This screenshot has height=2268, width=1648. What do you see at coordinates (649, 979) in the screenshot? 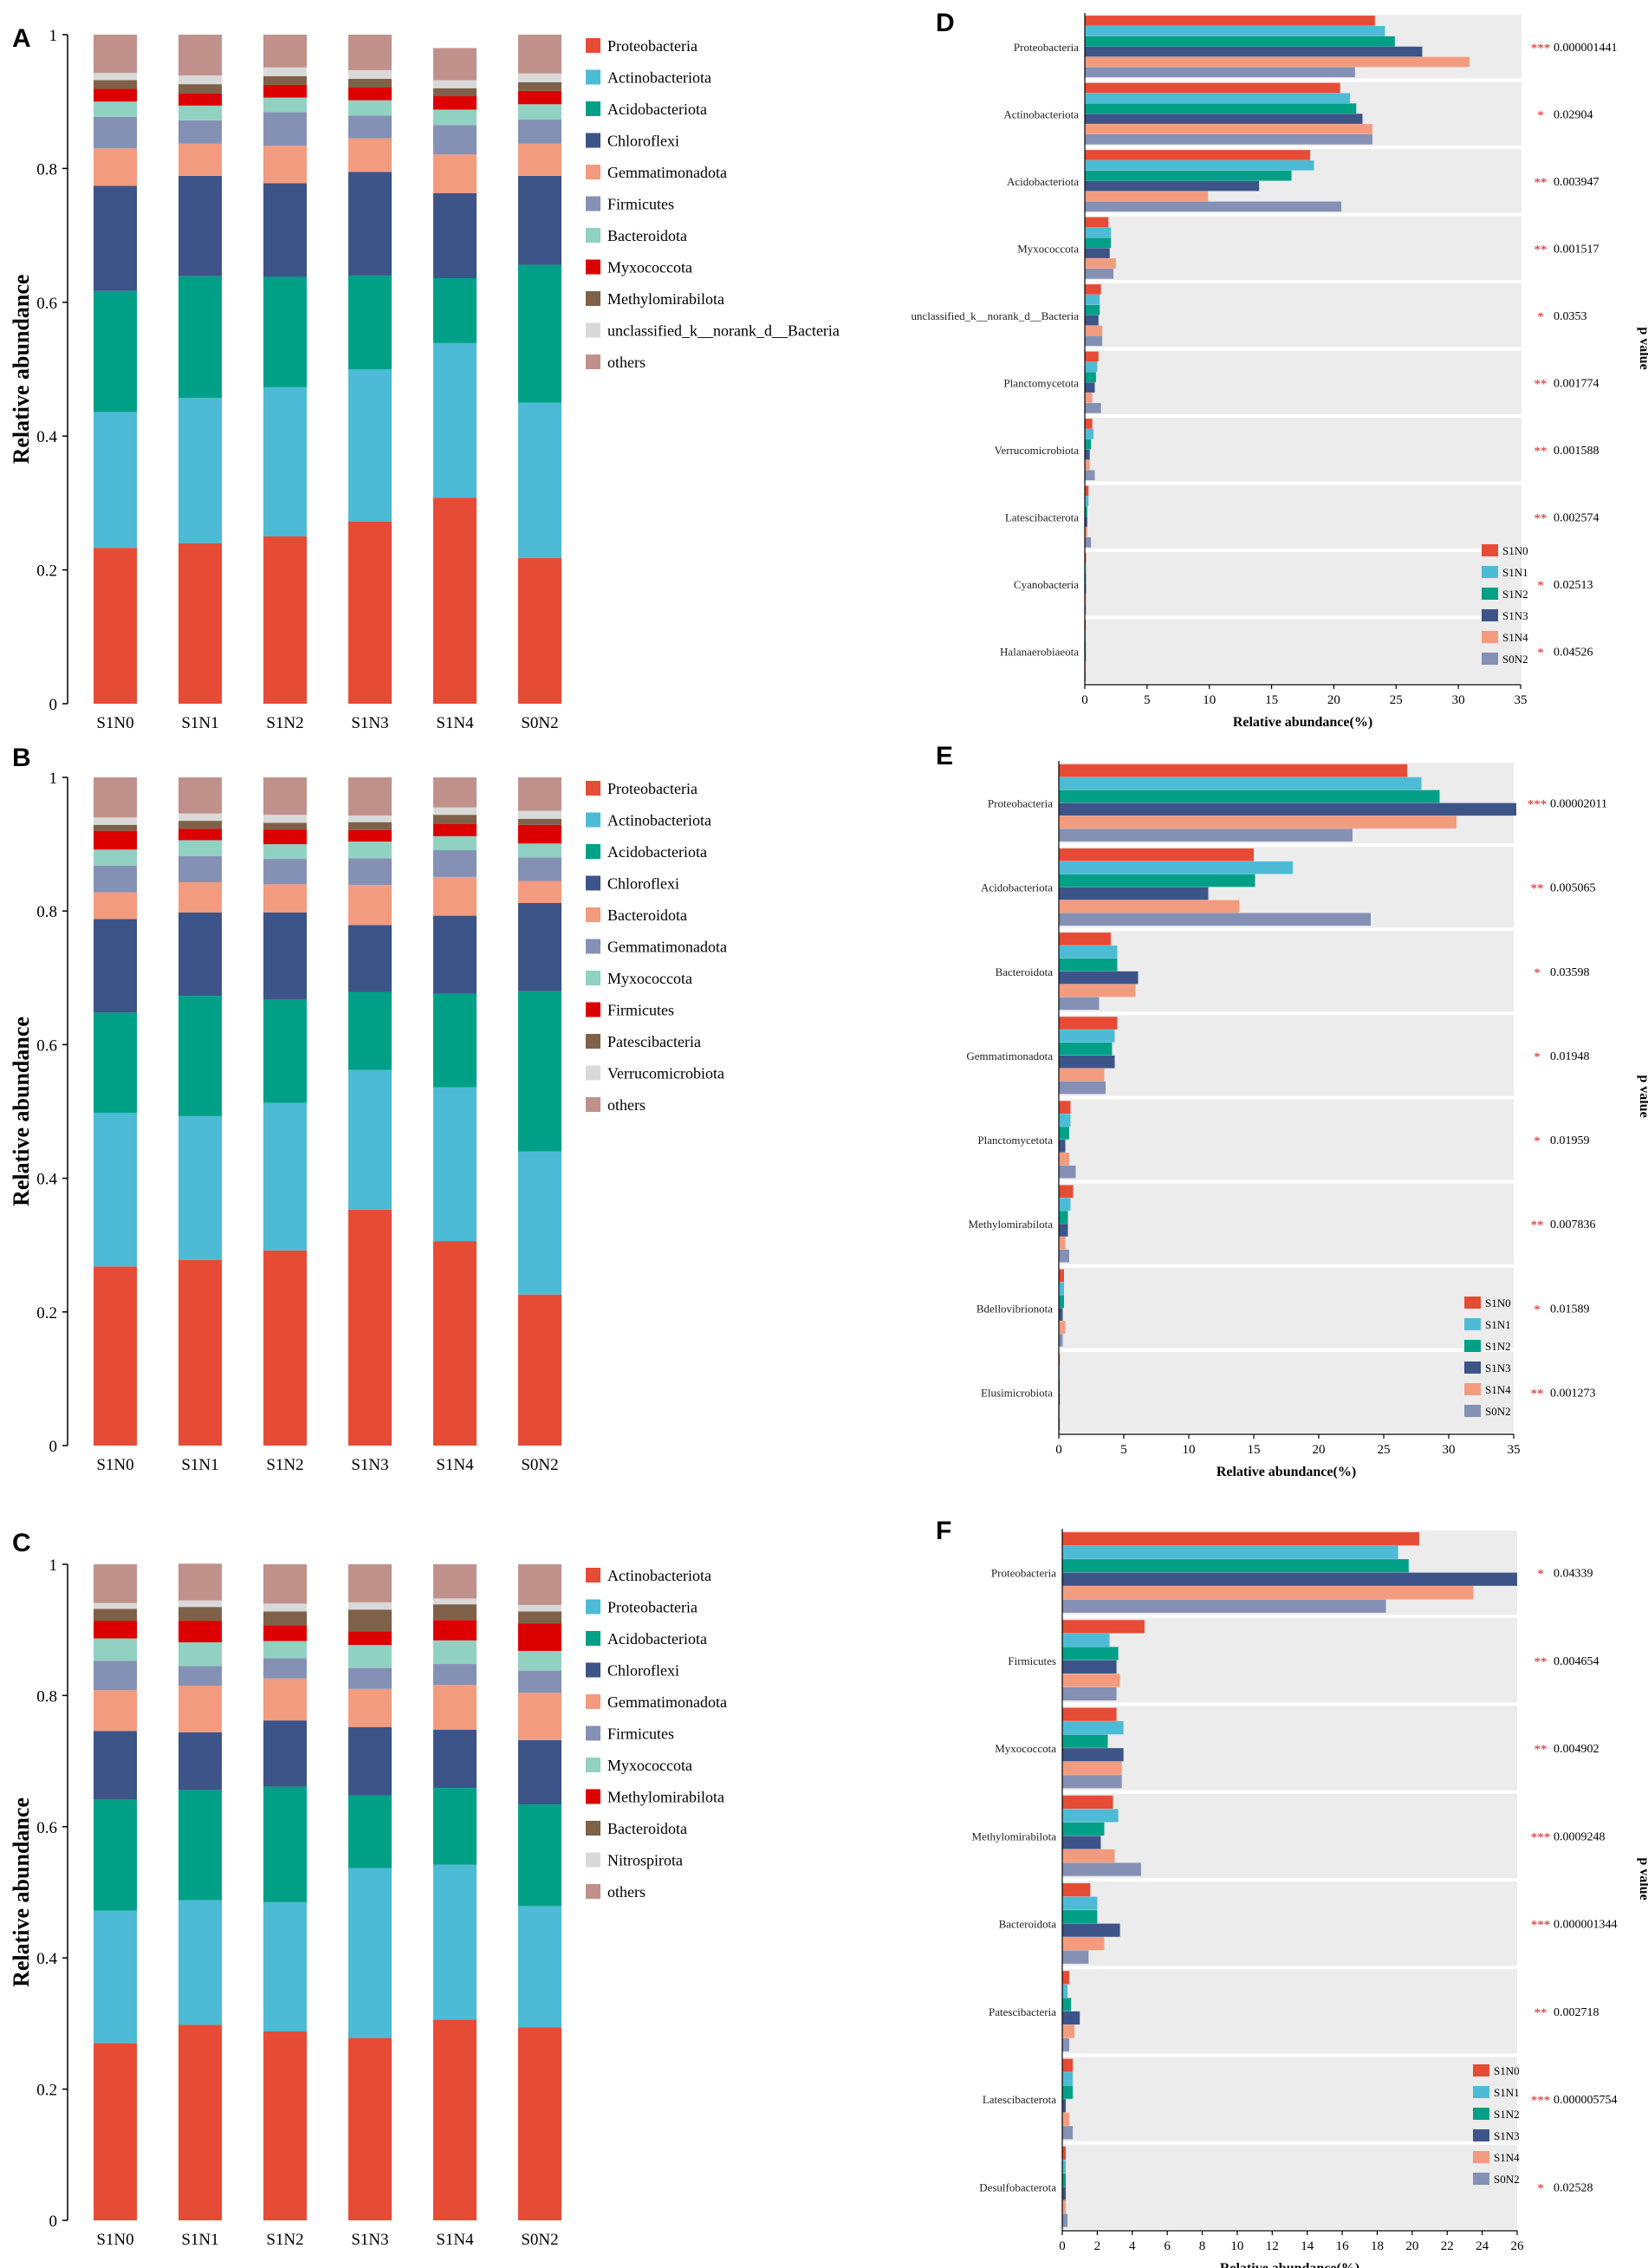
I see `legend-label: Myxococcota` at bounding box center [649, 979].